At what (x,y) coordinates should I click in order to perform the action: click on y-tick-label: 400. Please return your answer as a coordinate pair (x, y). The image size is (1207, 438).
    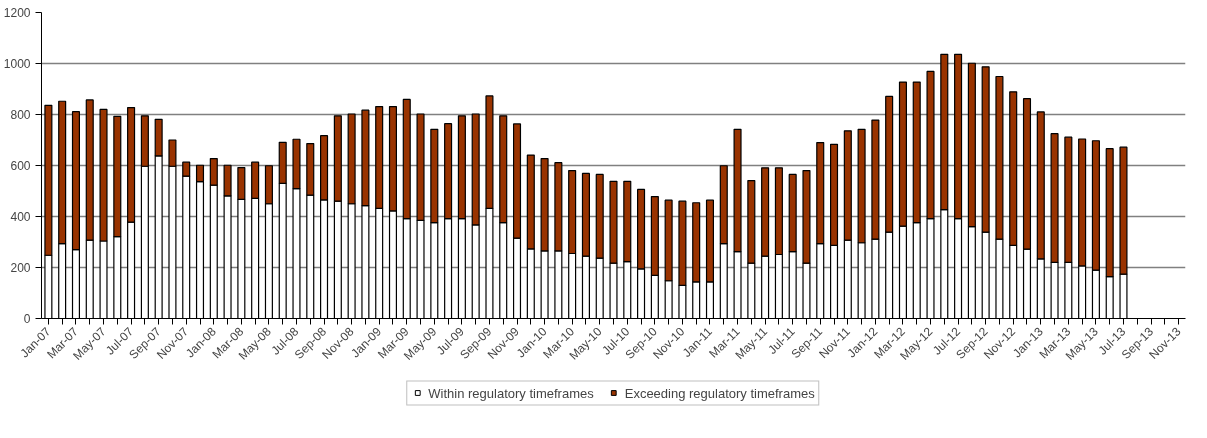
    Looking at the image, I should click on (20, 217).